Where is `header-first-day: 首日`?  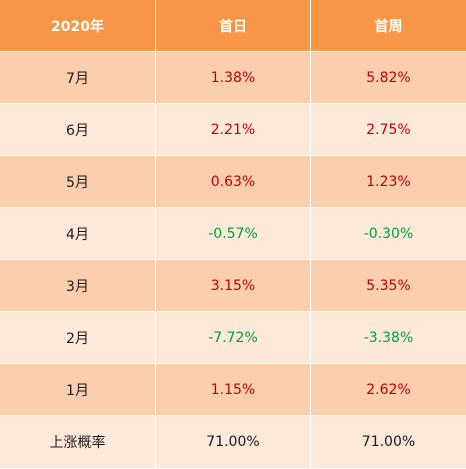 header-first-day: 首日 is located at coordinates (233, 26).